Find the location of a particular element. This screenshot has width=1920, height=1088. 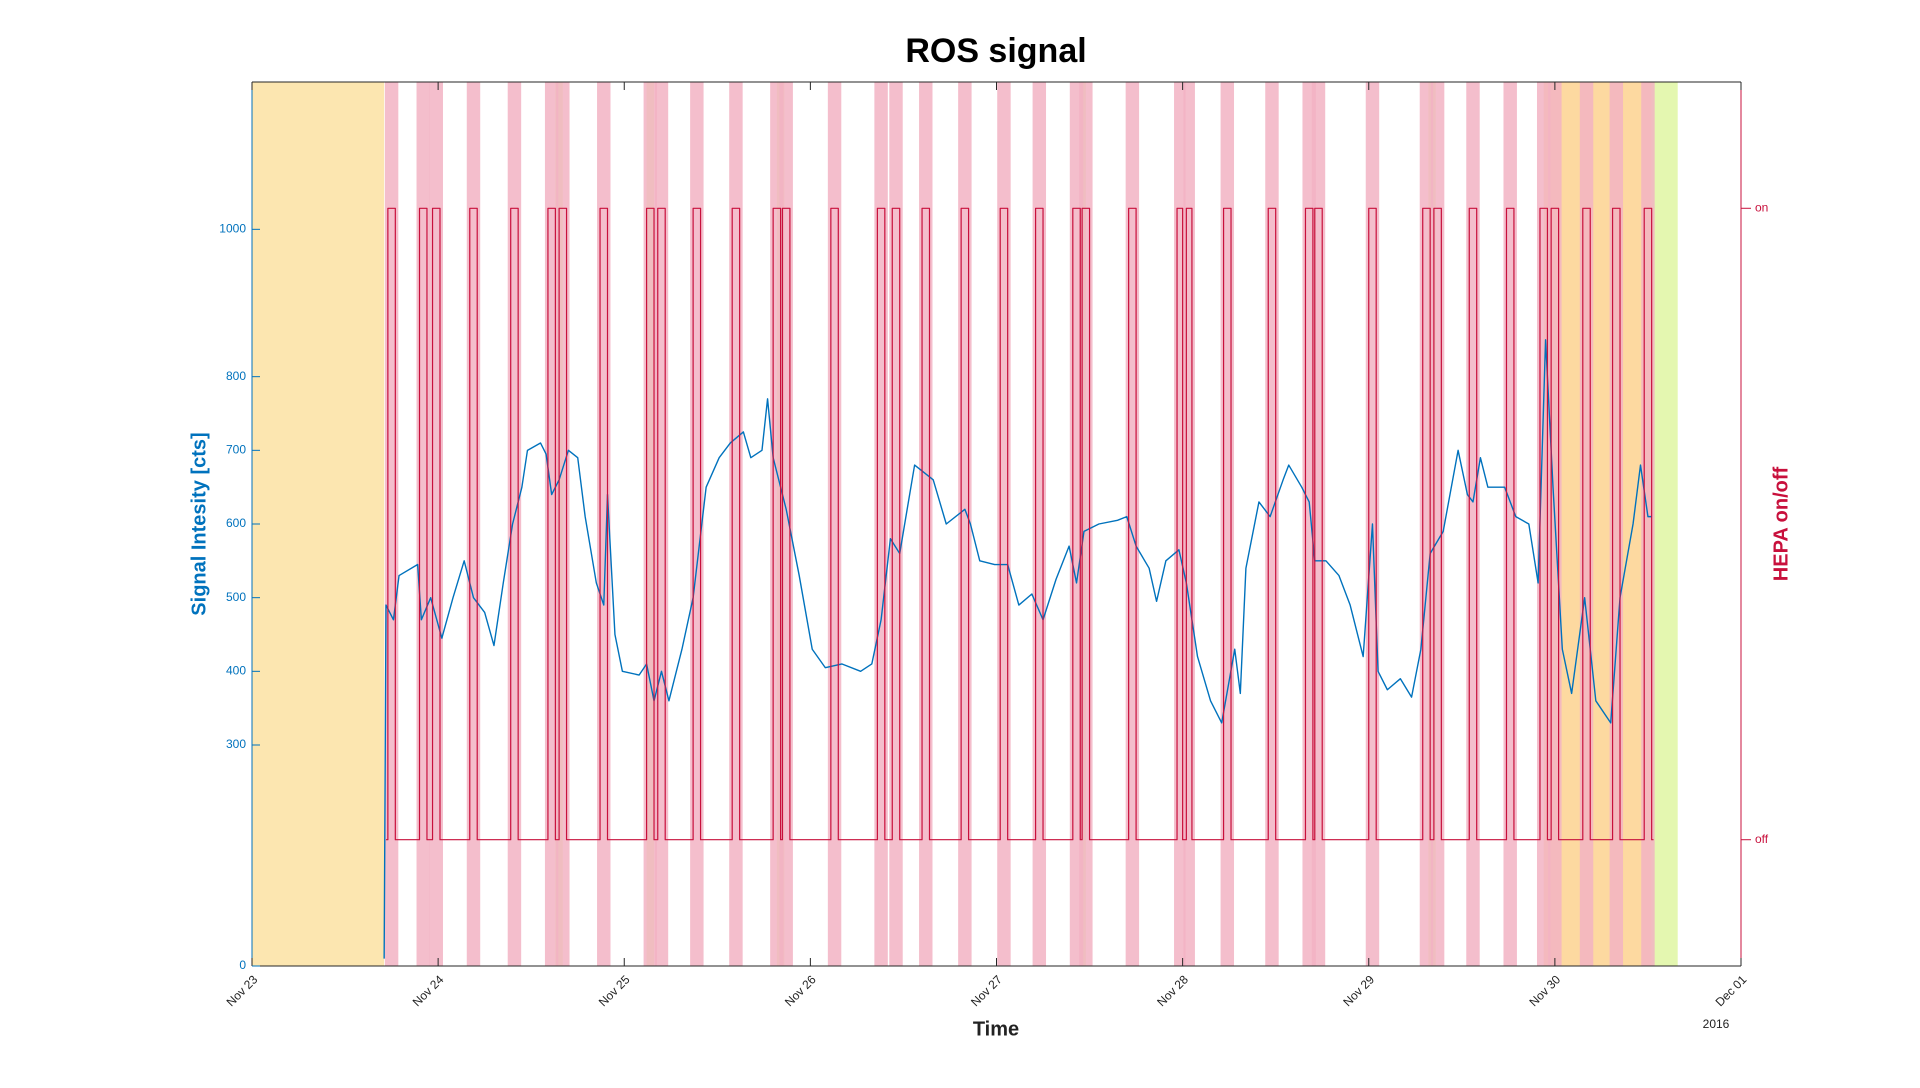

x-tick-label: Nov 30 is located at coordinates (1544, 990).